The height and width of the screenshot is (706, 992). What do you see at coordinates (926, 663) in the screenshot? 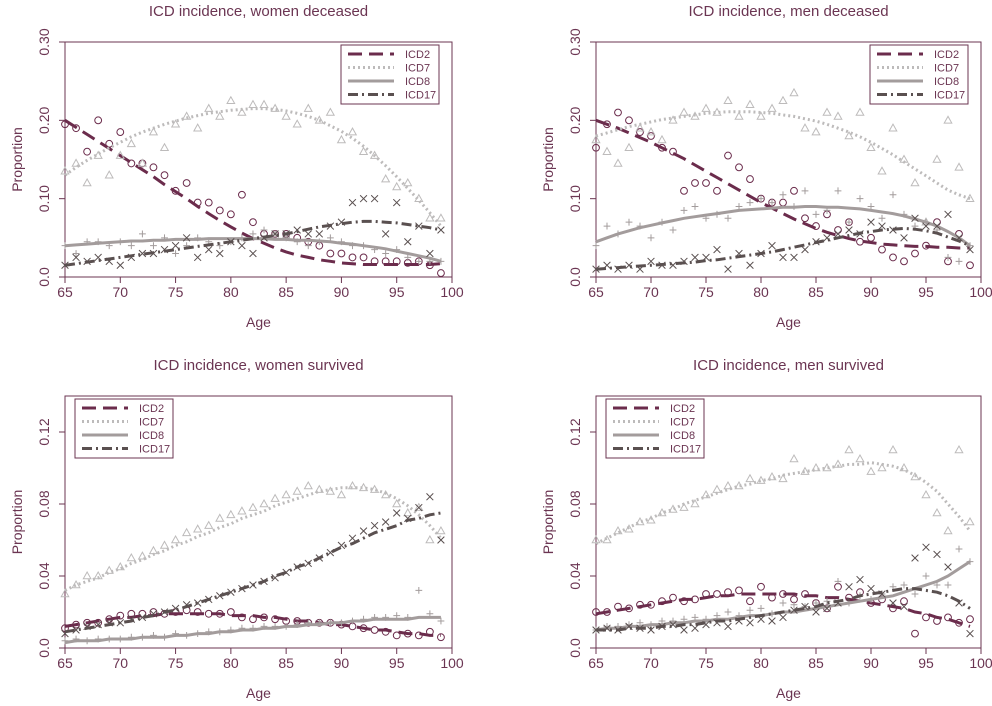
I see `x-tick-label: 95` at bounding box center [926, 663].